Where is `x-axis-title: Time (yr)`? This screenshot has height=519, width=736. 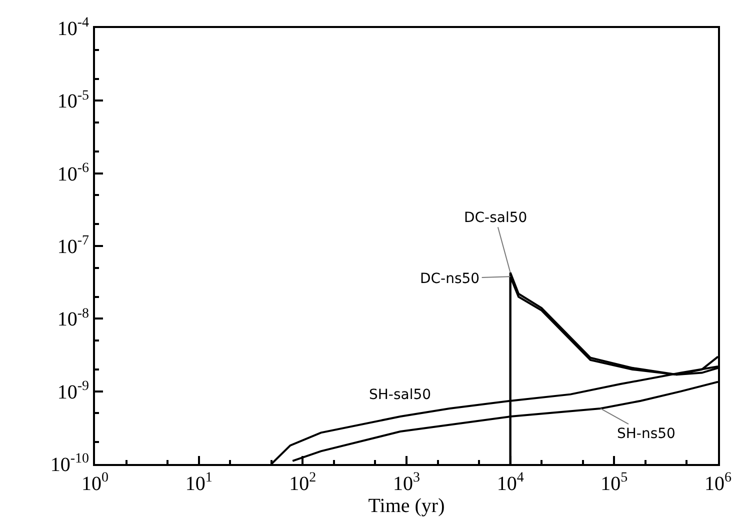 x-axis-title: Time (yr) is located at coordinates (406, 506).